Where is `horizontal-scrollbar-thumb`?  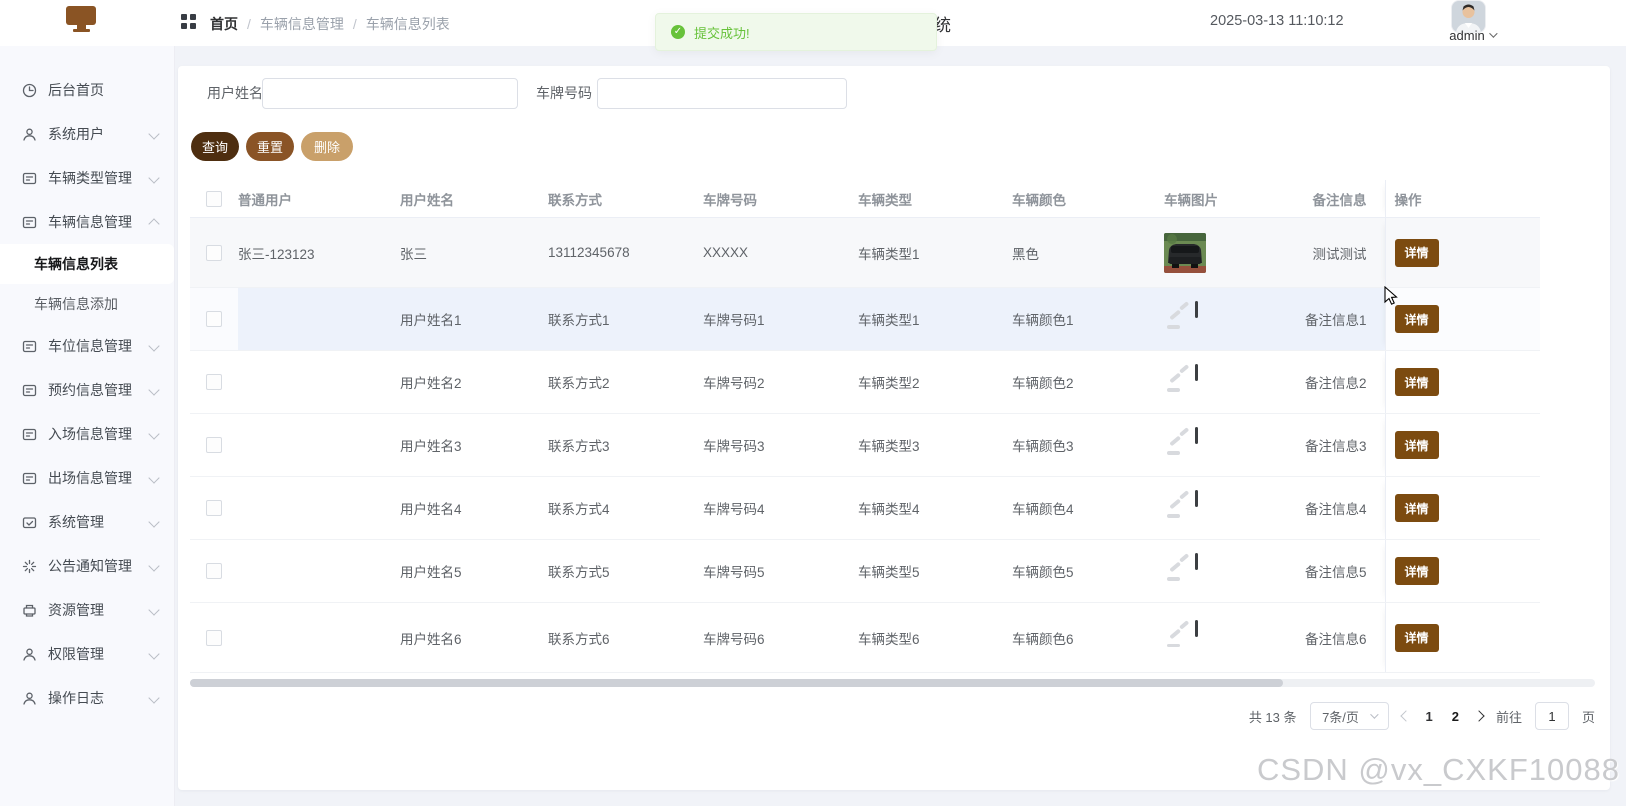 horizontal-scrollbar-thumb is located at coordinates (736, 683).